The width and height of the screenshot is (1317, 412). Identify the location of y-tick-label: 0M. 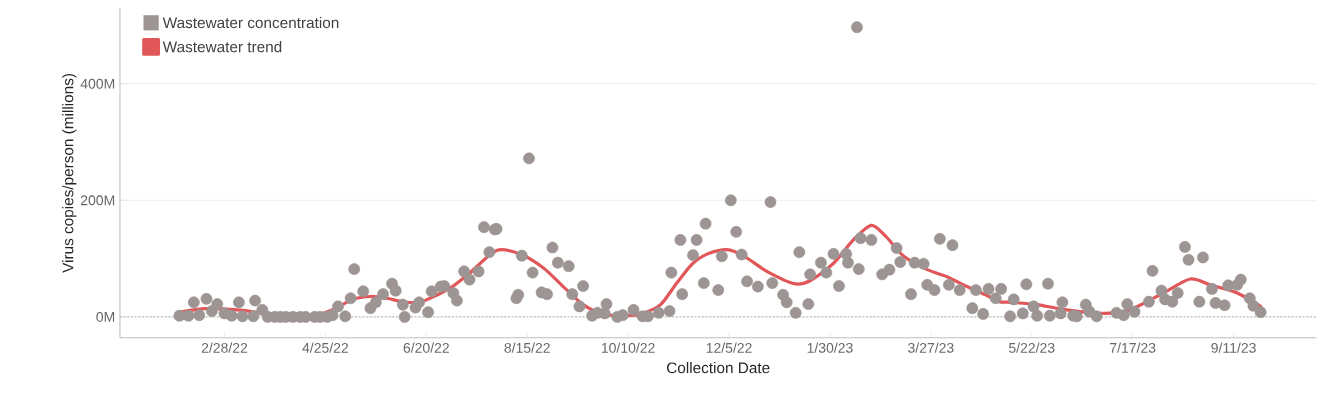
(105, 317).